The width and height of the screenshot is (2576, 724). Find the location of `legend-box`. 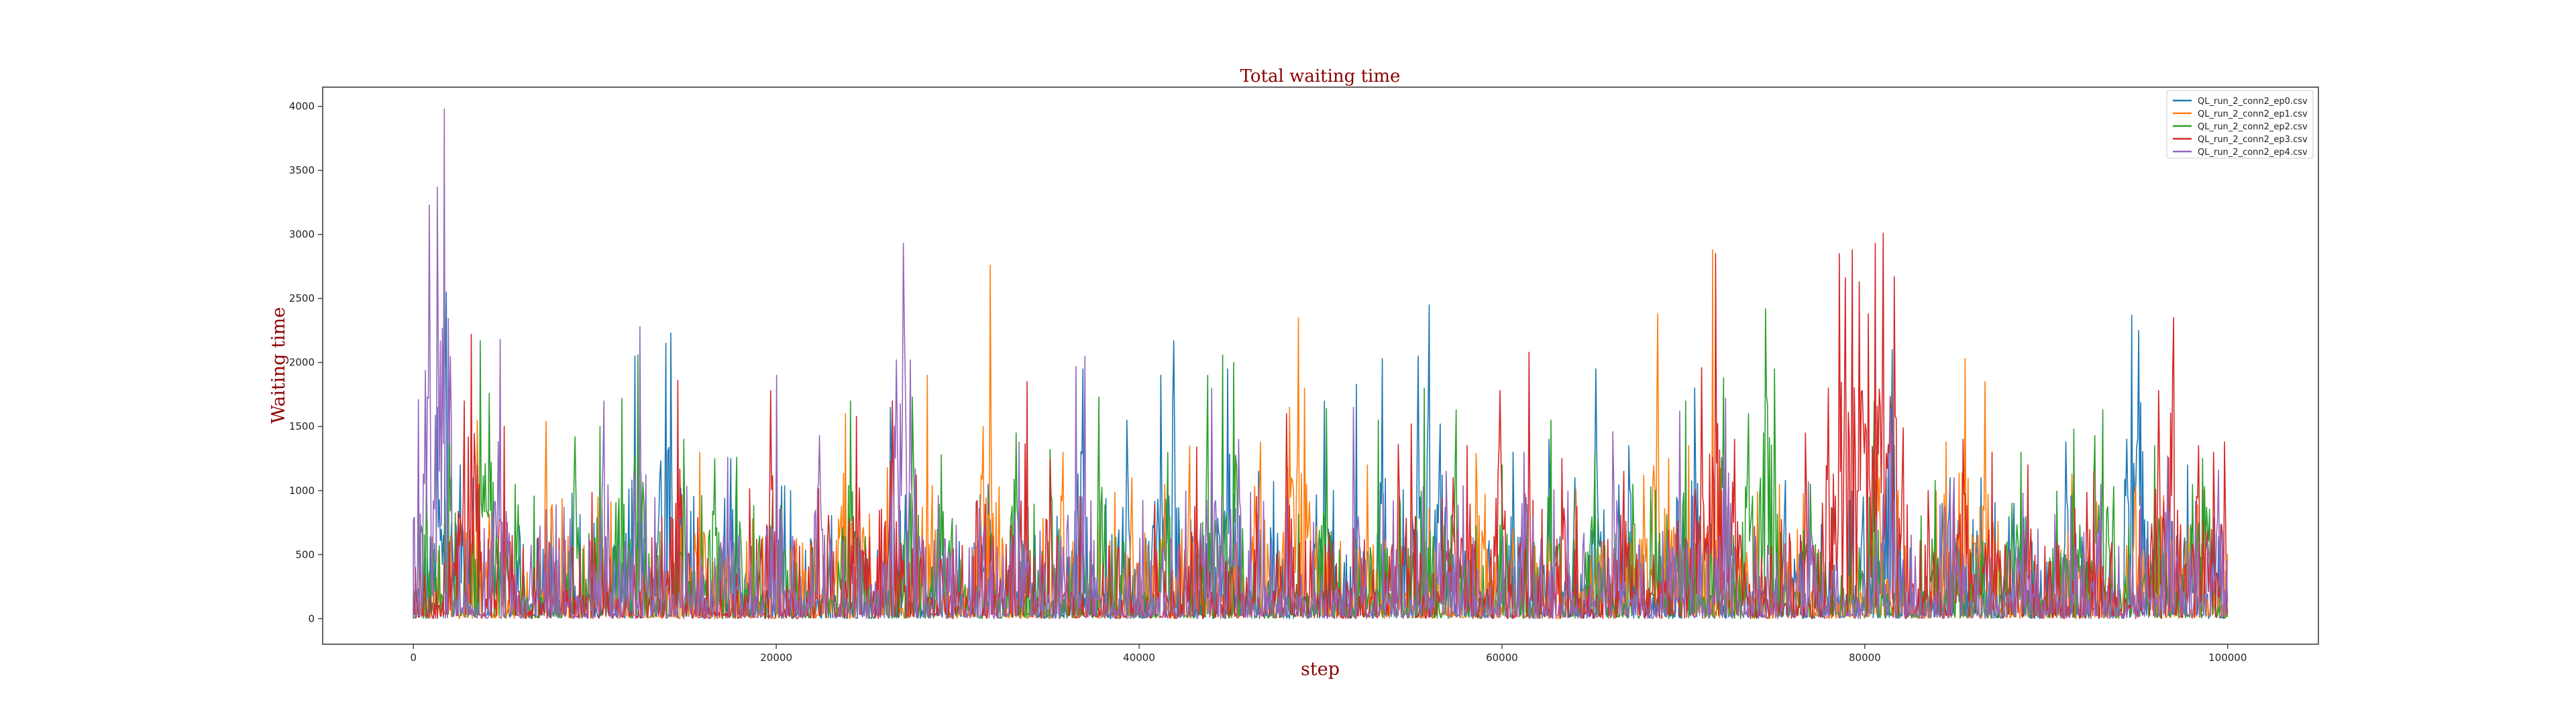

legend-box is located at coordinates (2240, 124).